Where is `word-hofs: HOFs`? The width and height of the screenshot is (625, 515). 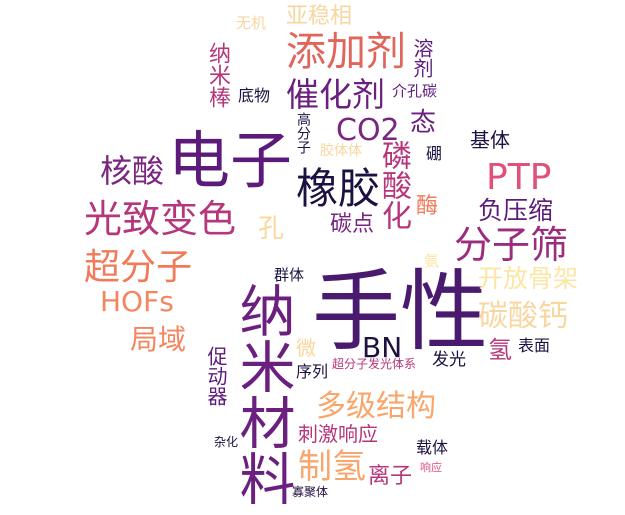 word-hofs: HOFs is located at coordinates (137, 301).